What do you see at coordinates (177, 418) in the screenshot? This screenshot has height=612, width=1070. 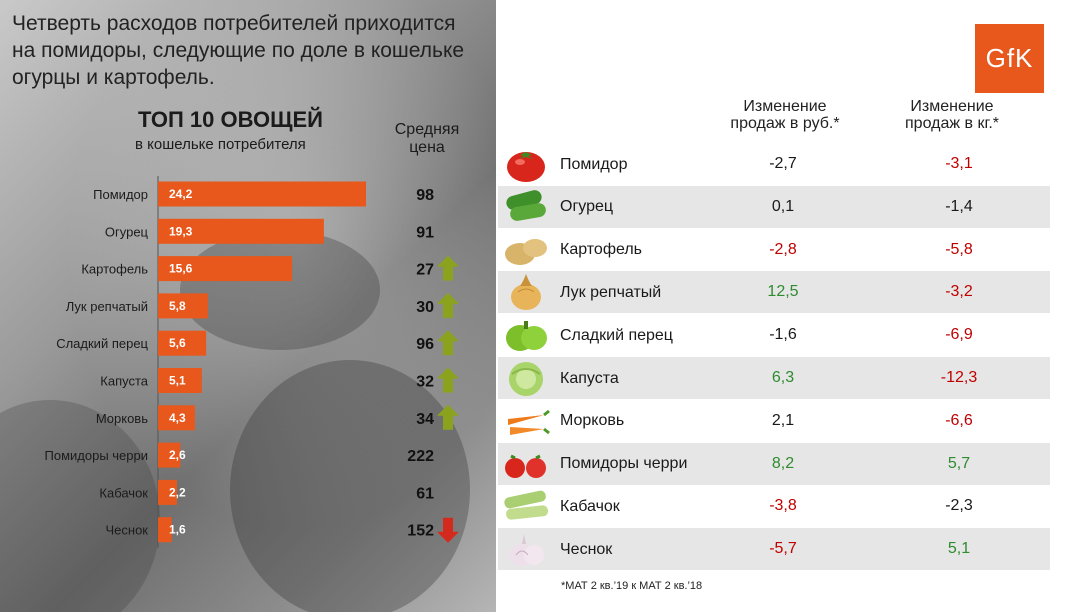 I see `bar-value-label: 4,3` at bounding box center [177, 418].